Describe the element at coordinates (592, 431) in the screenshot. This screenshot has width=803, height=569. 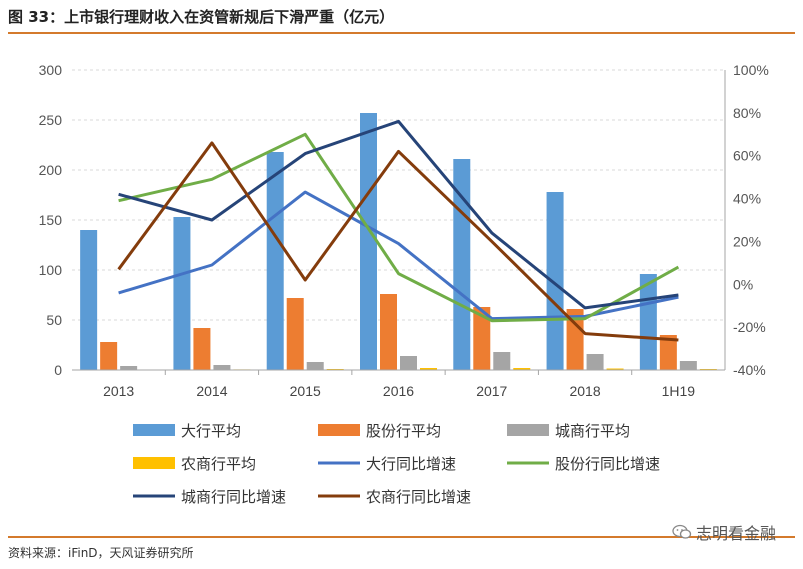
I see `legend-label: 城商行平均` at that location.